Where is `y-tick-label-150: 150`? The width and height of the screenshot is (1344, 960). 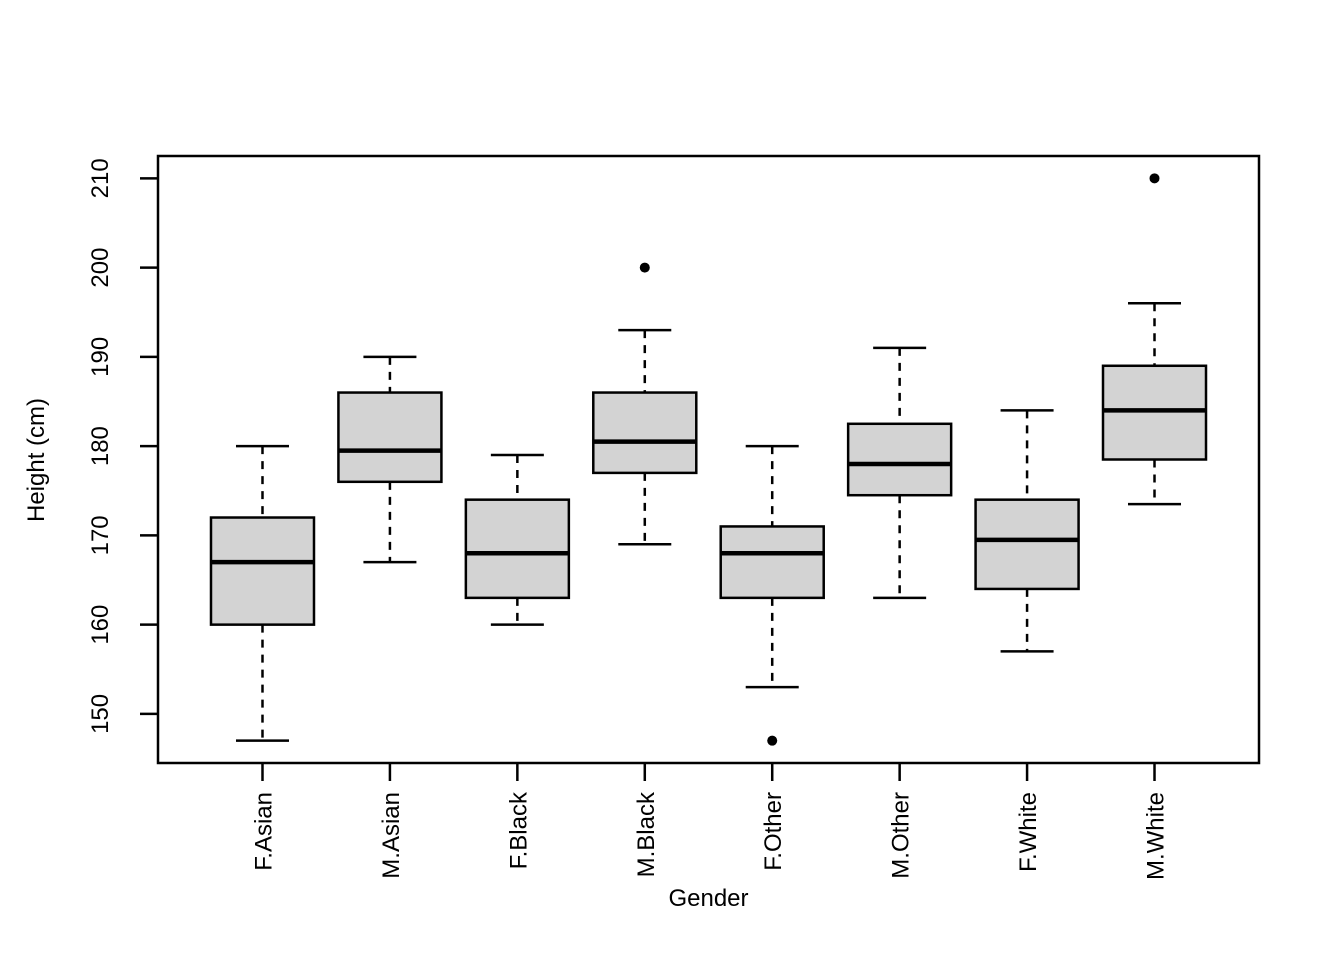 y-tick-label-150: 150 is located at coordinates (100, 714).